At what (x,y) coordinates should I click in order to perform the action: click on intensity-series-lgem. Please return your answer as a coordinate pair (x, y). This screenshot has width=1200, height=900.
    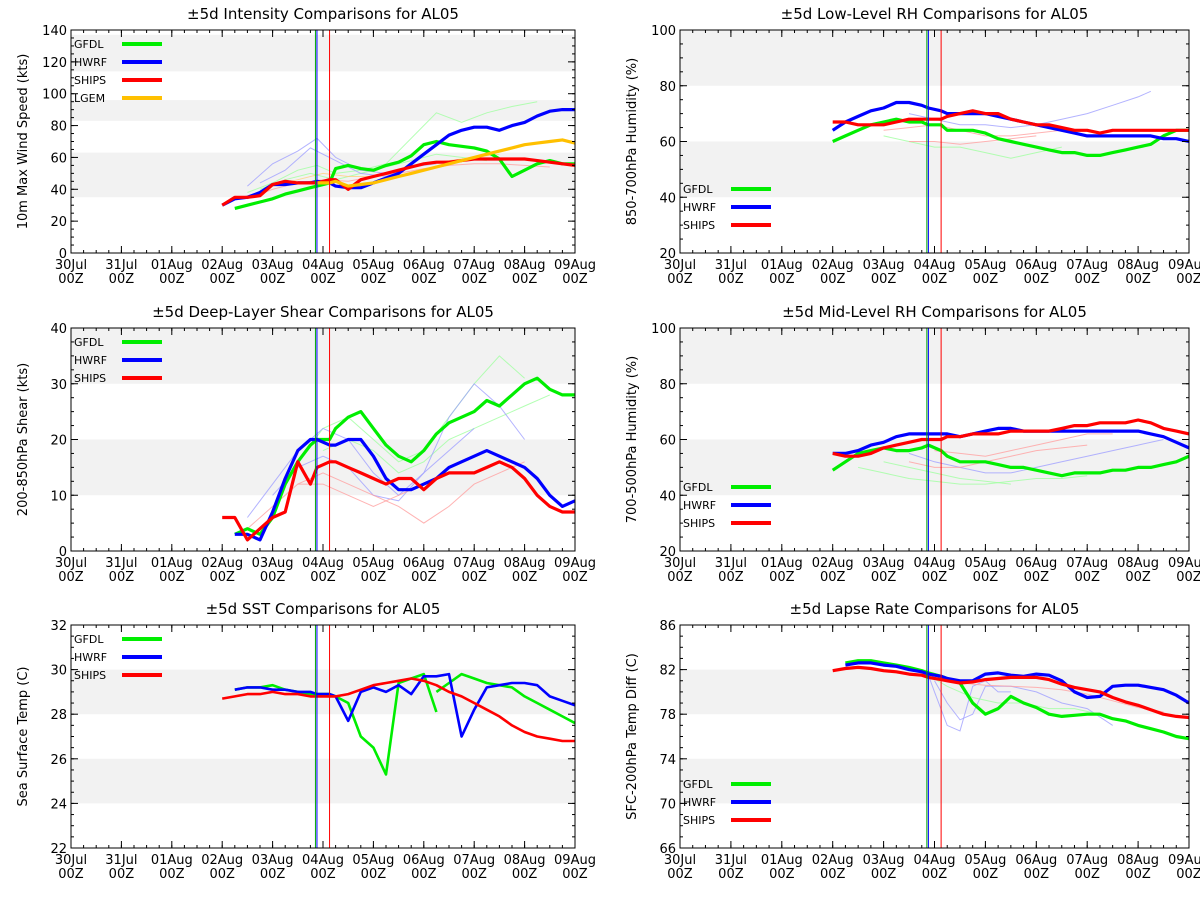
    Looking at the image, I should click on (446, 163).